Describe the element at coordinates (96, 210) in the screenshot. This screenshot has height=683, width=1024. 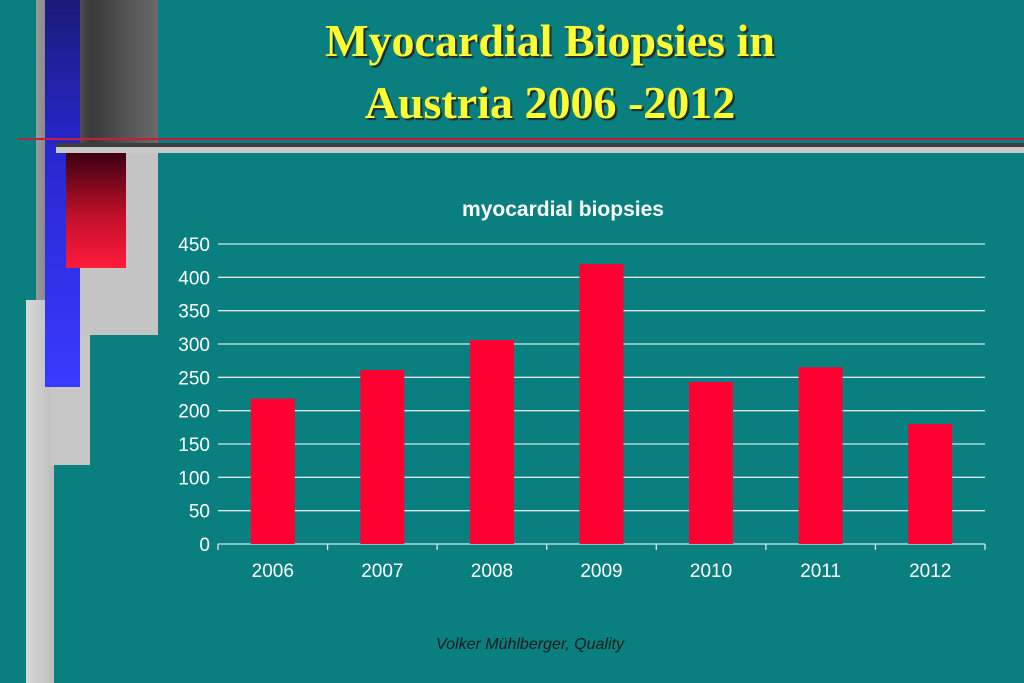
I see `decor-red-block` at that location.